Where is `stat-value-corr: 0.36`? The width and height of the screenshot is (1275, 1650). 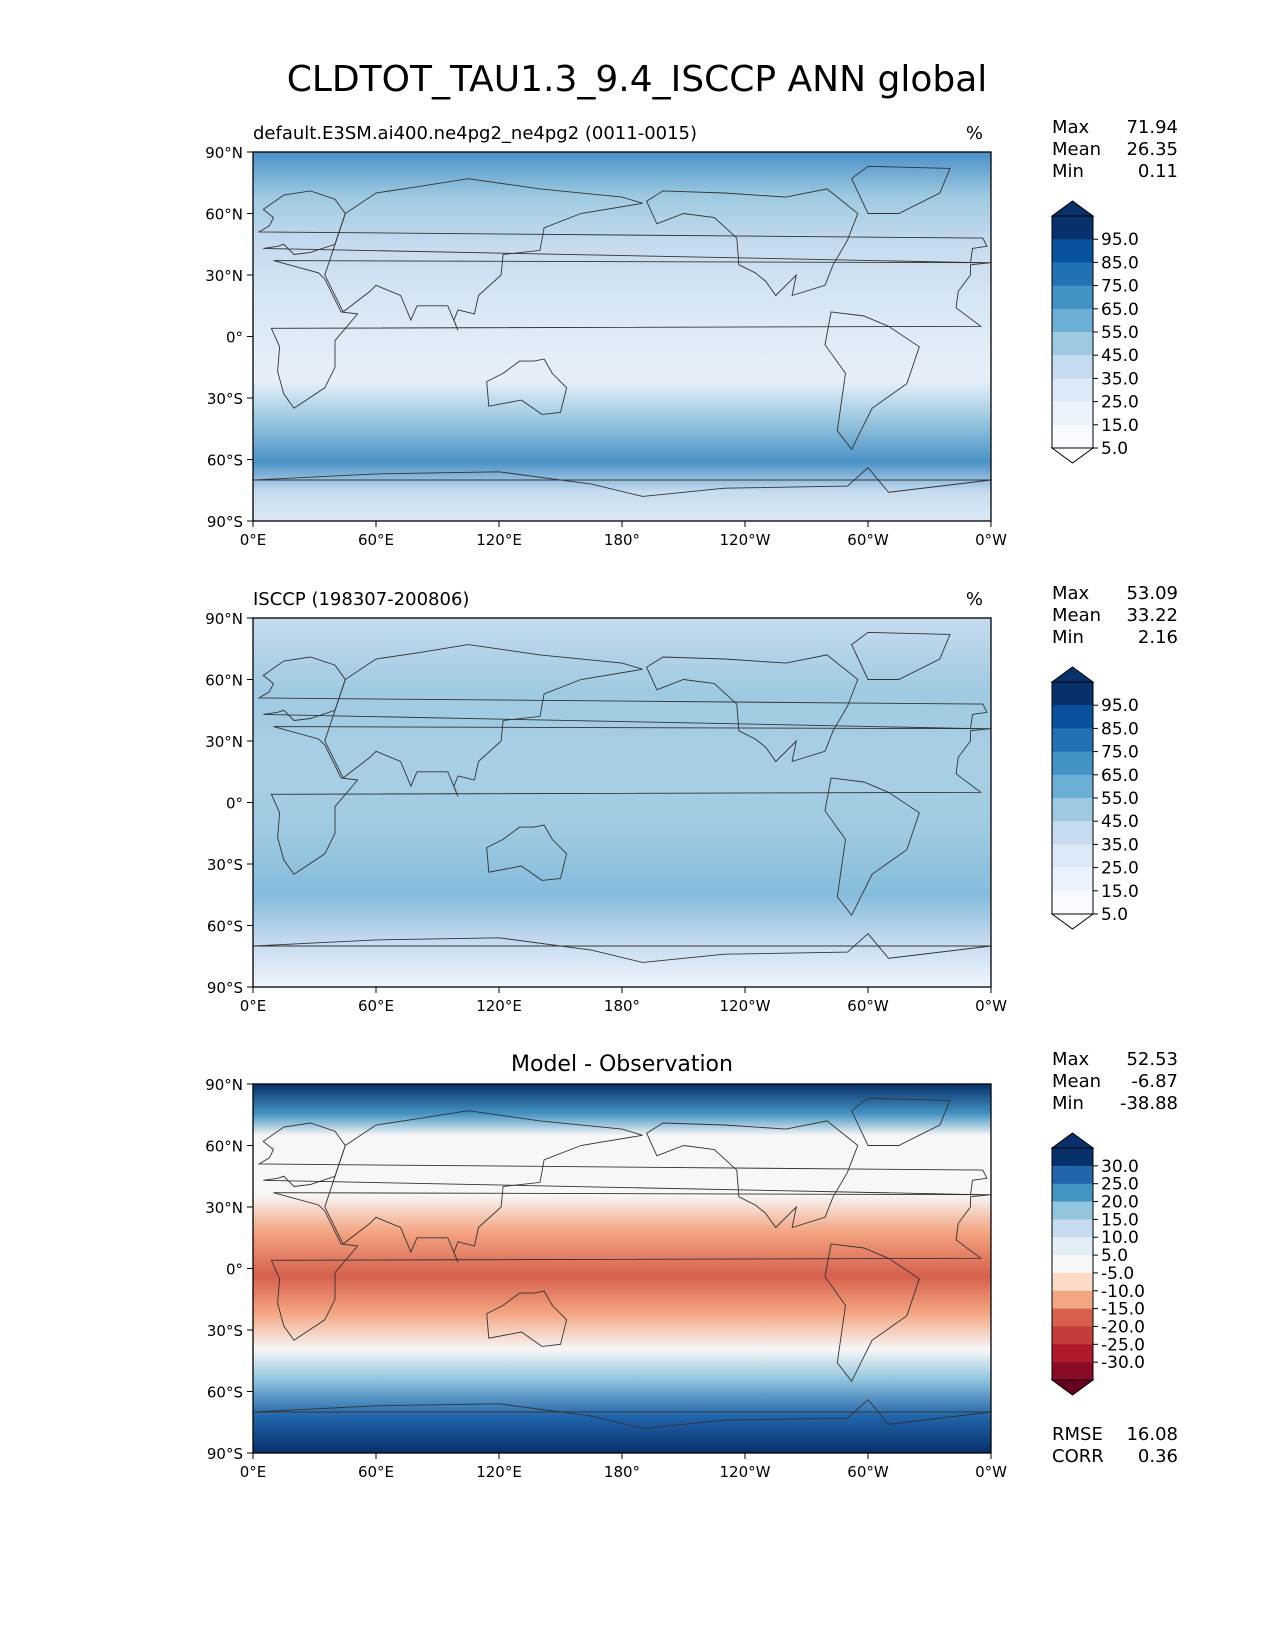 stat-value-corr: 0.36 is located at coordinates (1158, 1456).